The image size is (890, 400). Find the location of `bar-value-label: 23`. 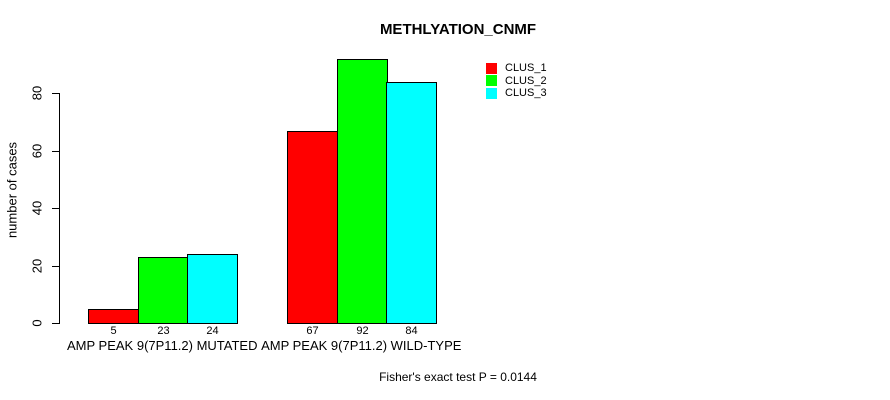

bar-value-label: 23 is located at coordinates (163, 331).